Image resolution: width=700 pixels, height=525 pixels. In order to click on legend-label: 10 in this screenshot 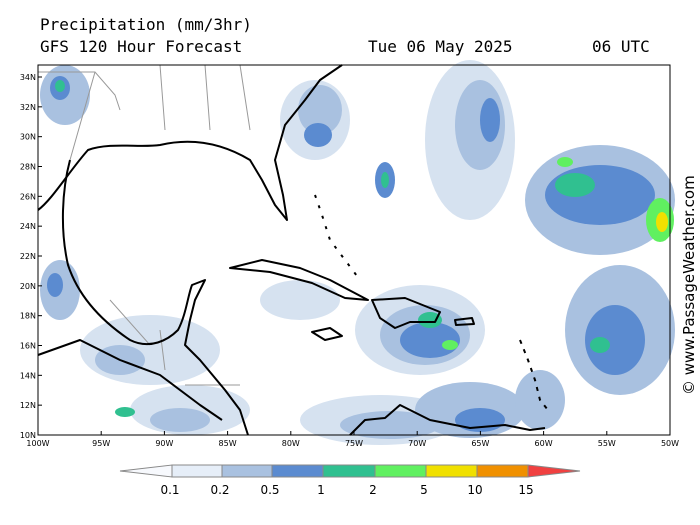, I will do `click(474, 490)`.